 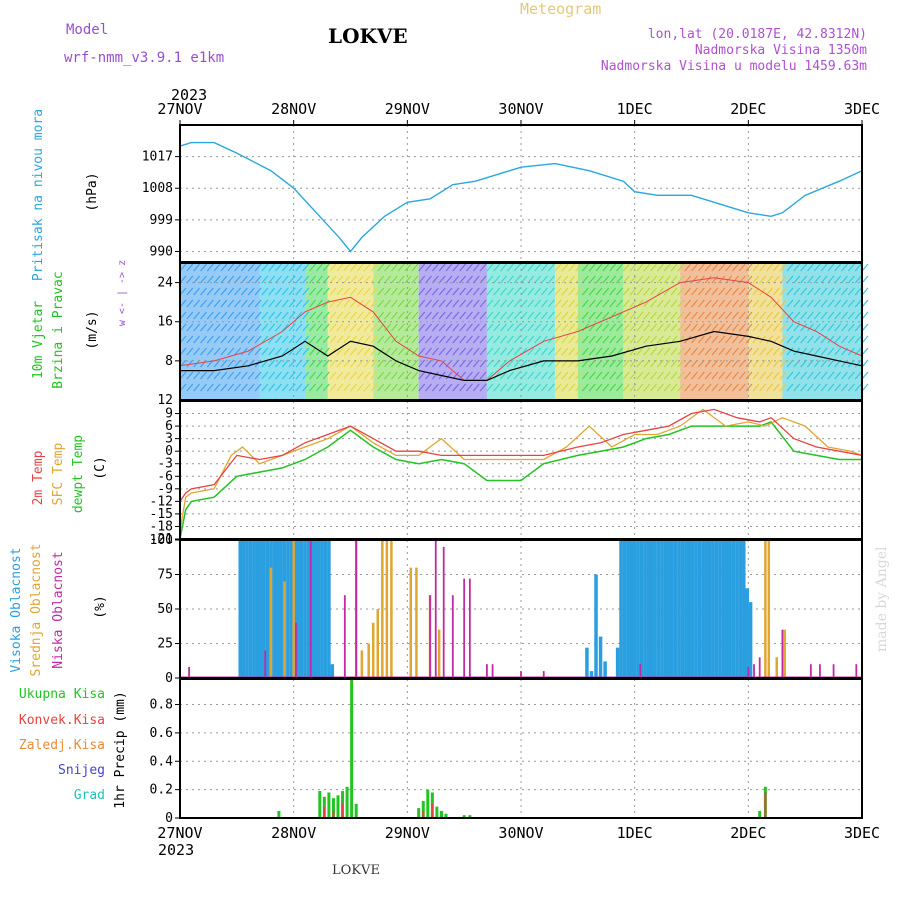 What do you see at coordinates (356, 609) in the screenshot?
I see `low-cloud-bar` at bounding box center [356, 609].